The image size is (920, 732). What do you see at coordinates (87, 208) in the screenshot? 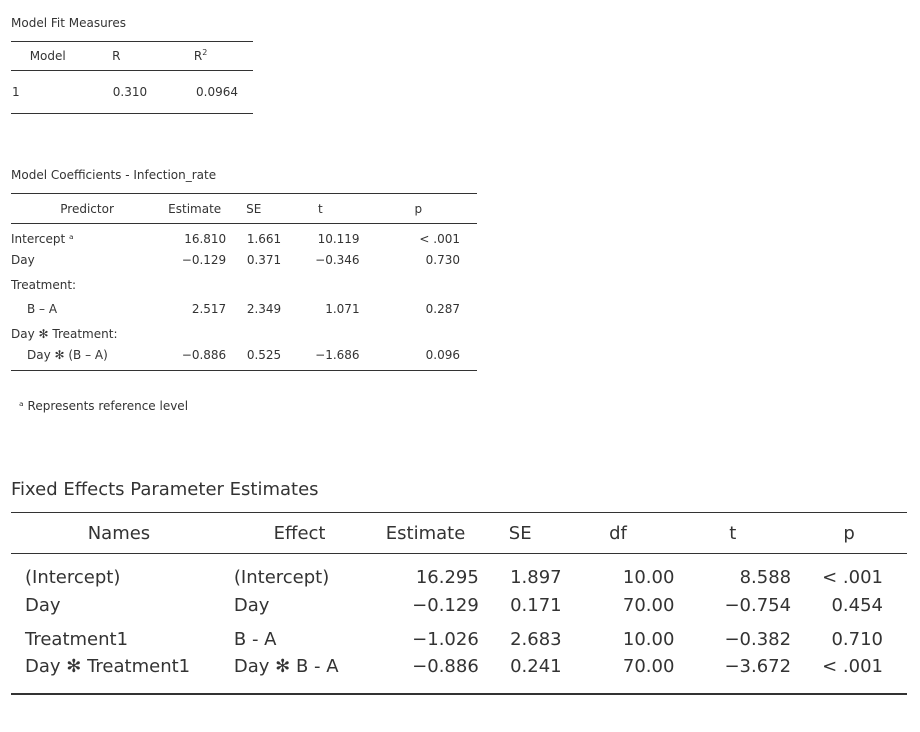
I see `column-header-predictor: Predictor` at bounding box center [87, 208].